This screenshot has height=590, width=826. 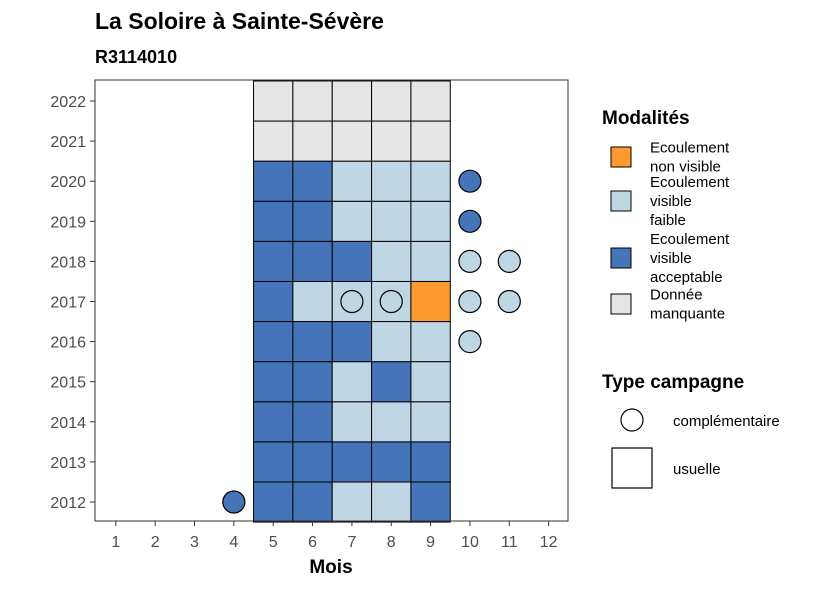 What do you see at coordinates (68, 142) in the screenshot?
I see `y-tick-label-2021: 2021` at bounding box center [68, 142].